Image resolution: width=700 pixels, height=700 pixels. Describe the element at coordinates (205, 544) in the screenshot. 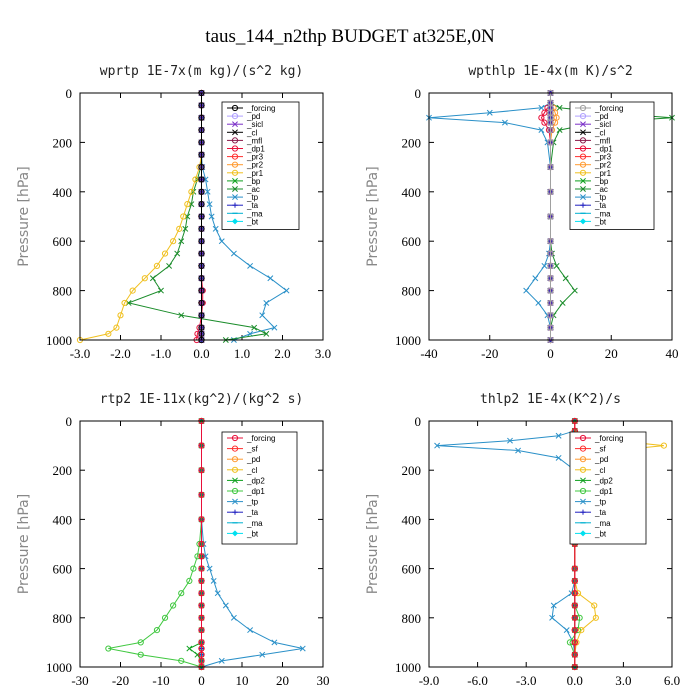

I see `series-group` at that location.